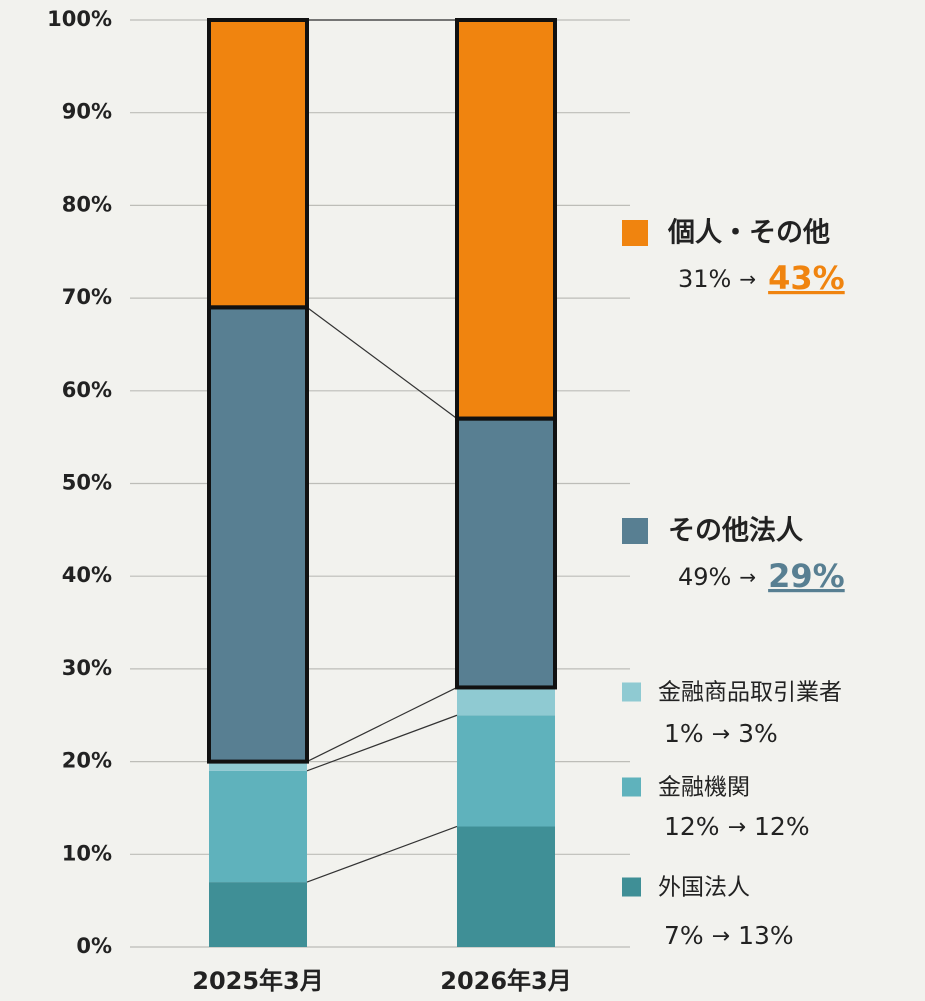  I want to click on y-tick-label: 80%, so click(87, 204).